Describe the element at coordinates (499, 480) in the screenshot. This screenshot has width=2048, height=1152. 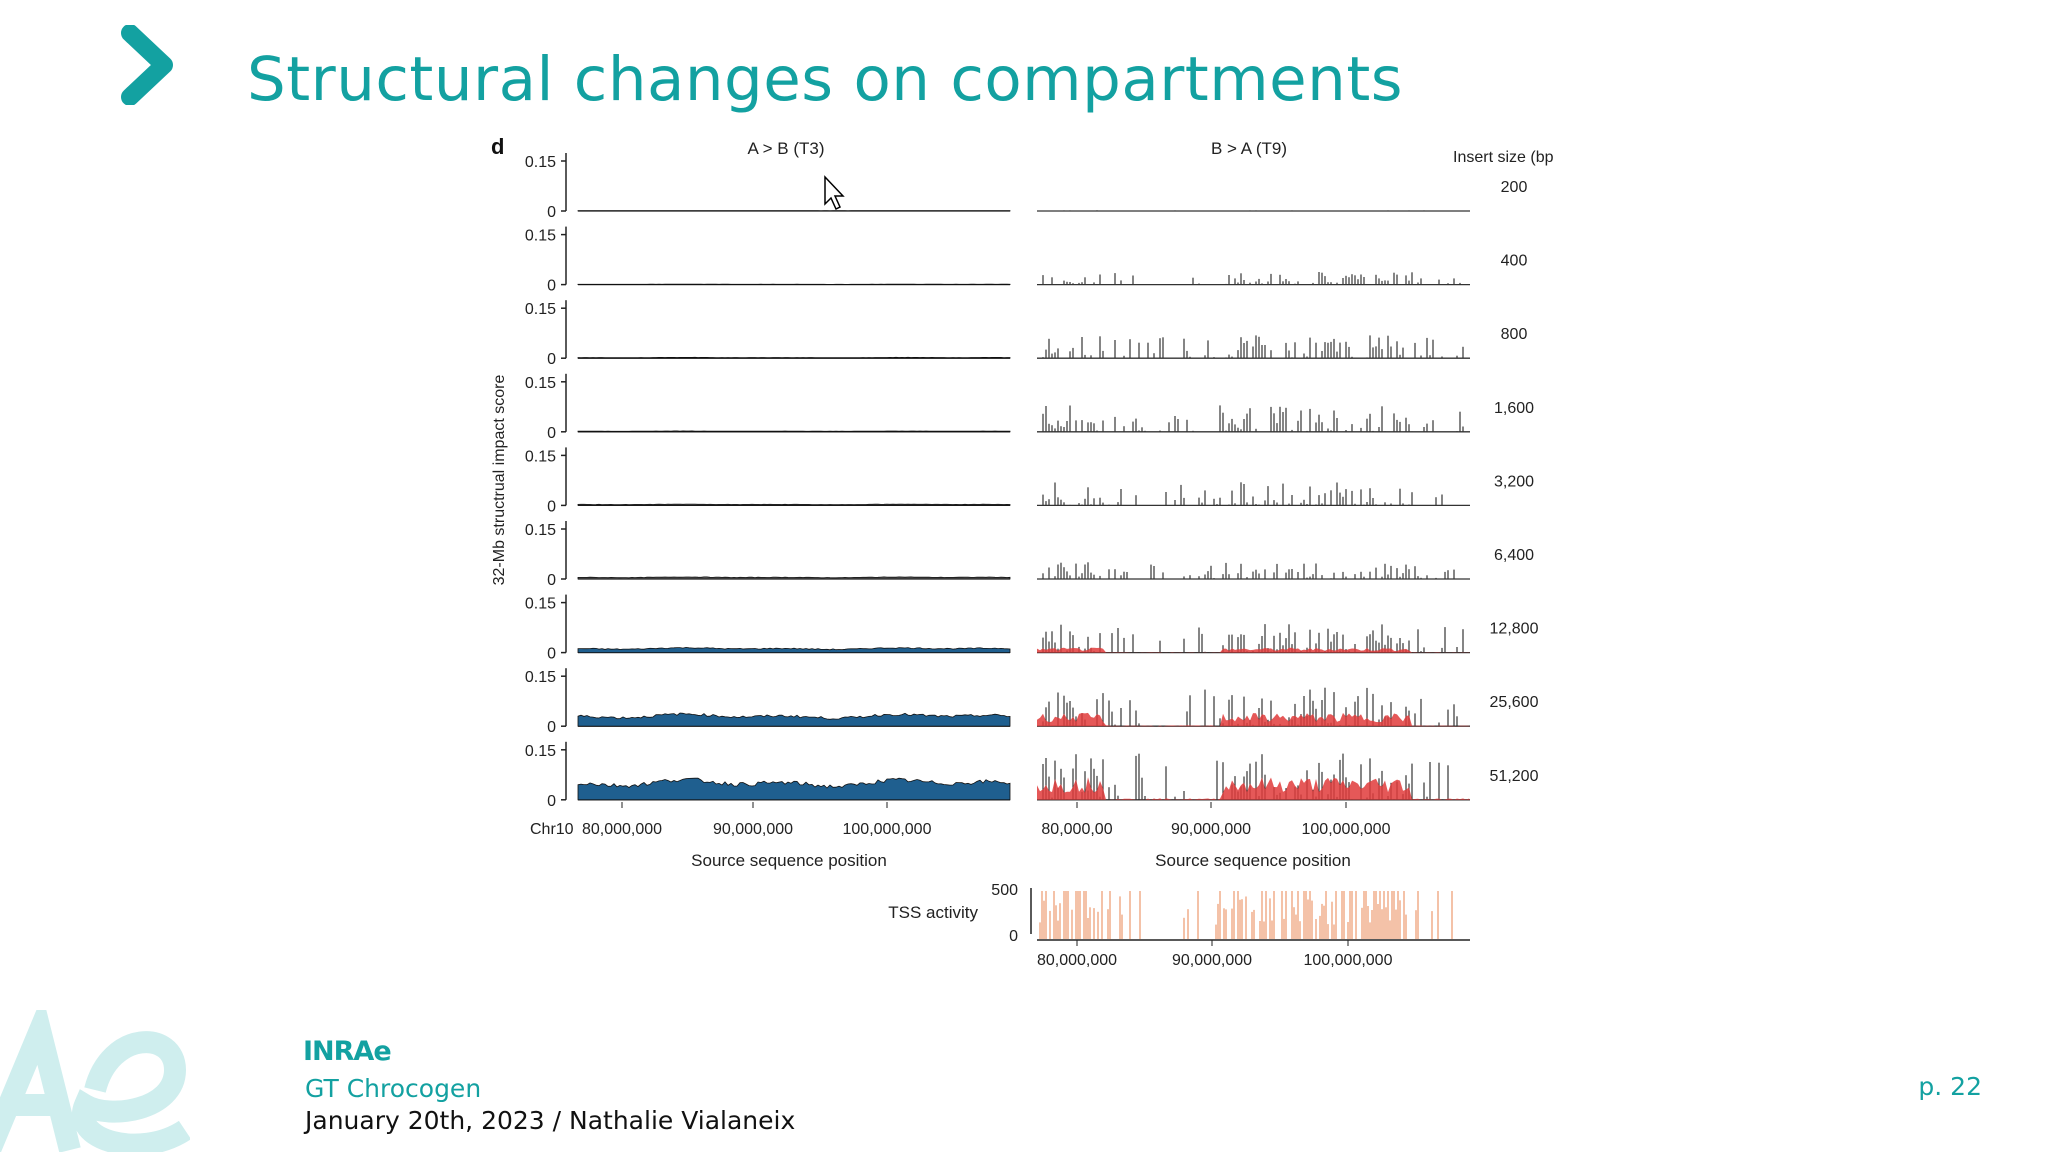
I see `y-axis-label: 32-Mb structrual impact score` at that location.